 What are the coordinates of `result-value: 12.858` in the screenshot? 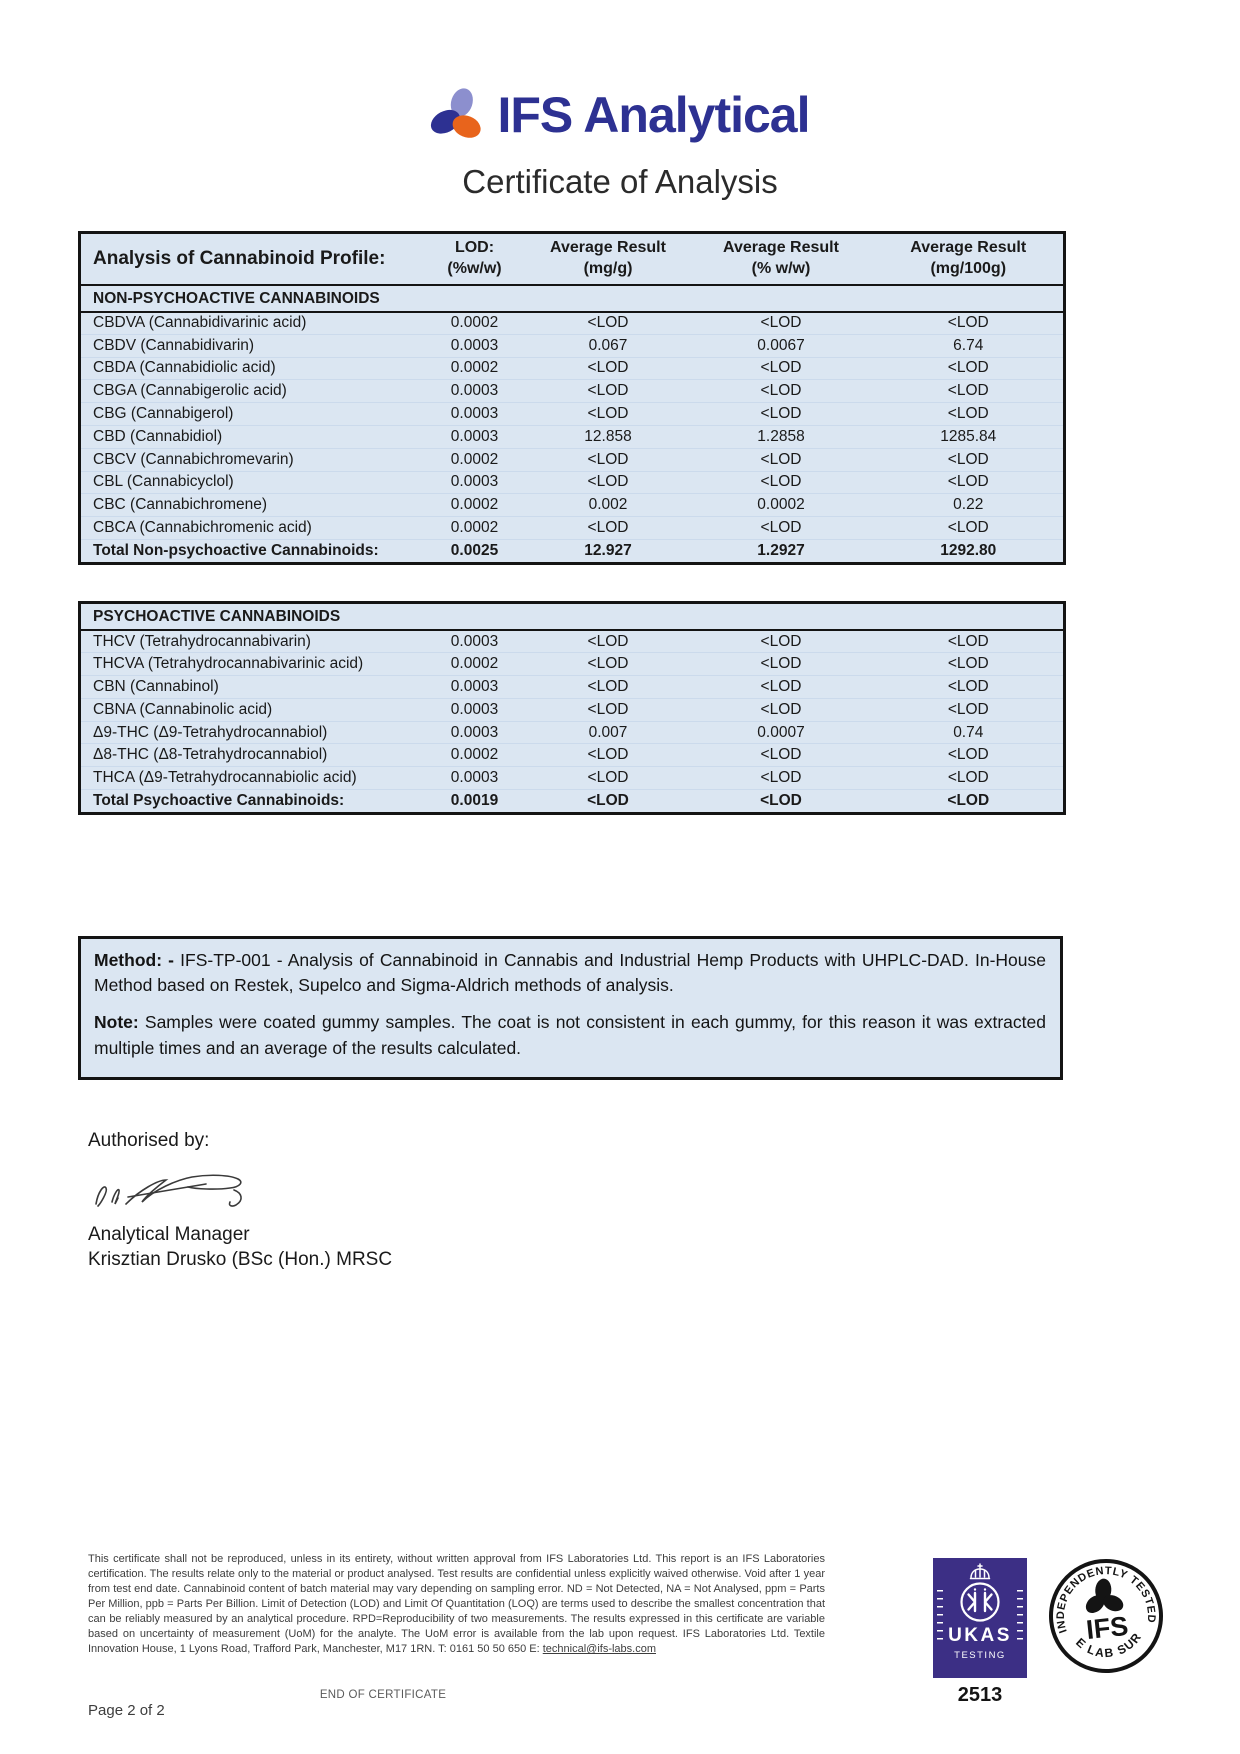 It's located at (608, 436).